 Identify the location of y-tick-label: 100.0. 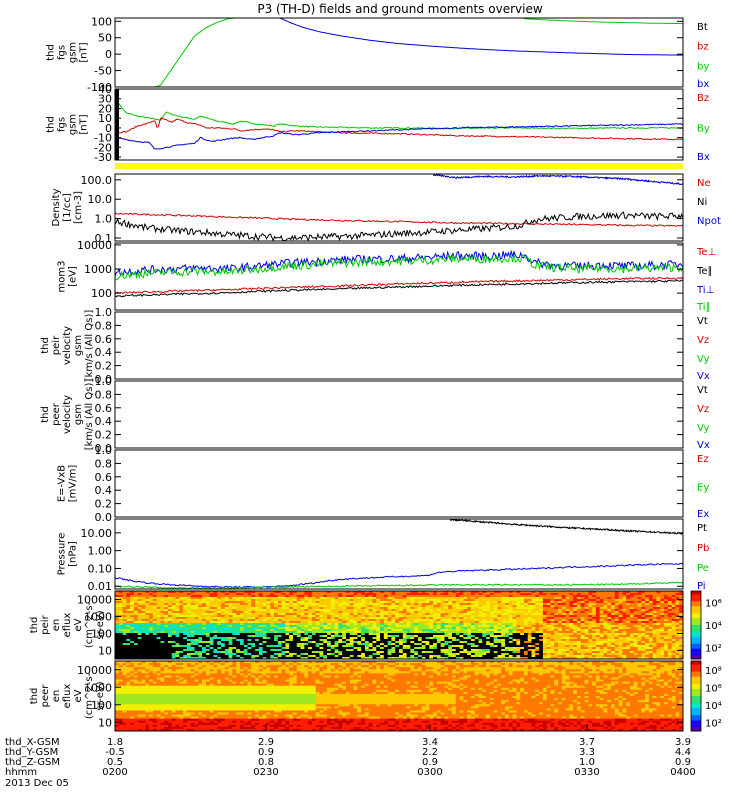
(97, 180).